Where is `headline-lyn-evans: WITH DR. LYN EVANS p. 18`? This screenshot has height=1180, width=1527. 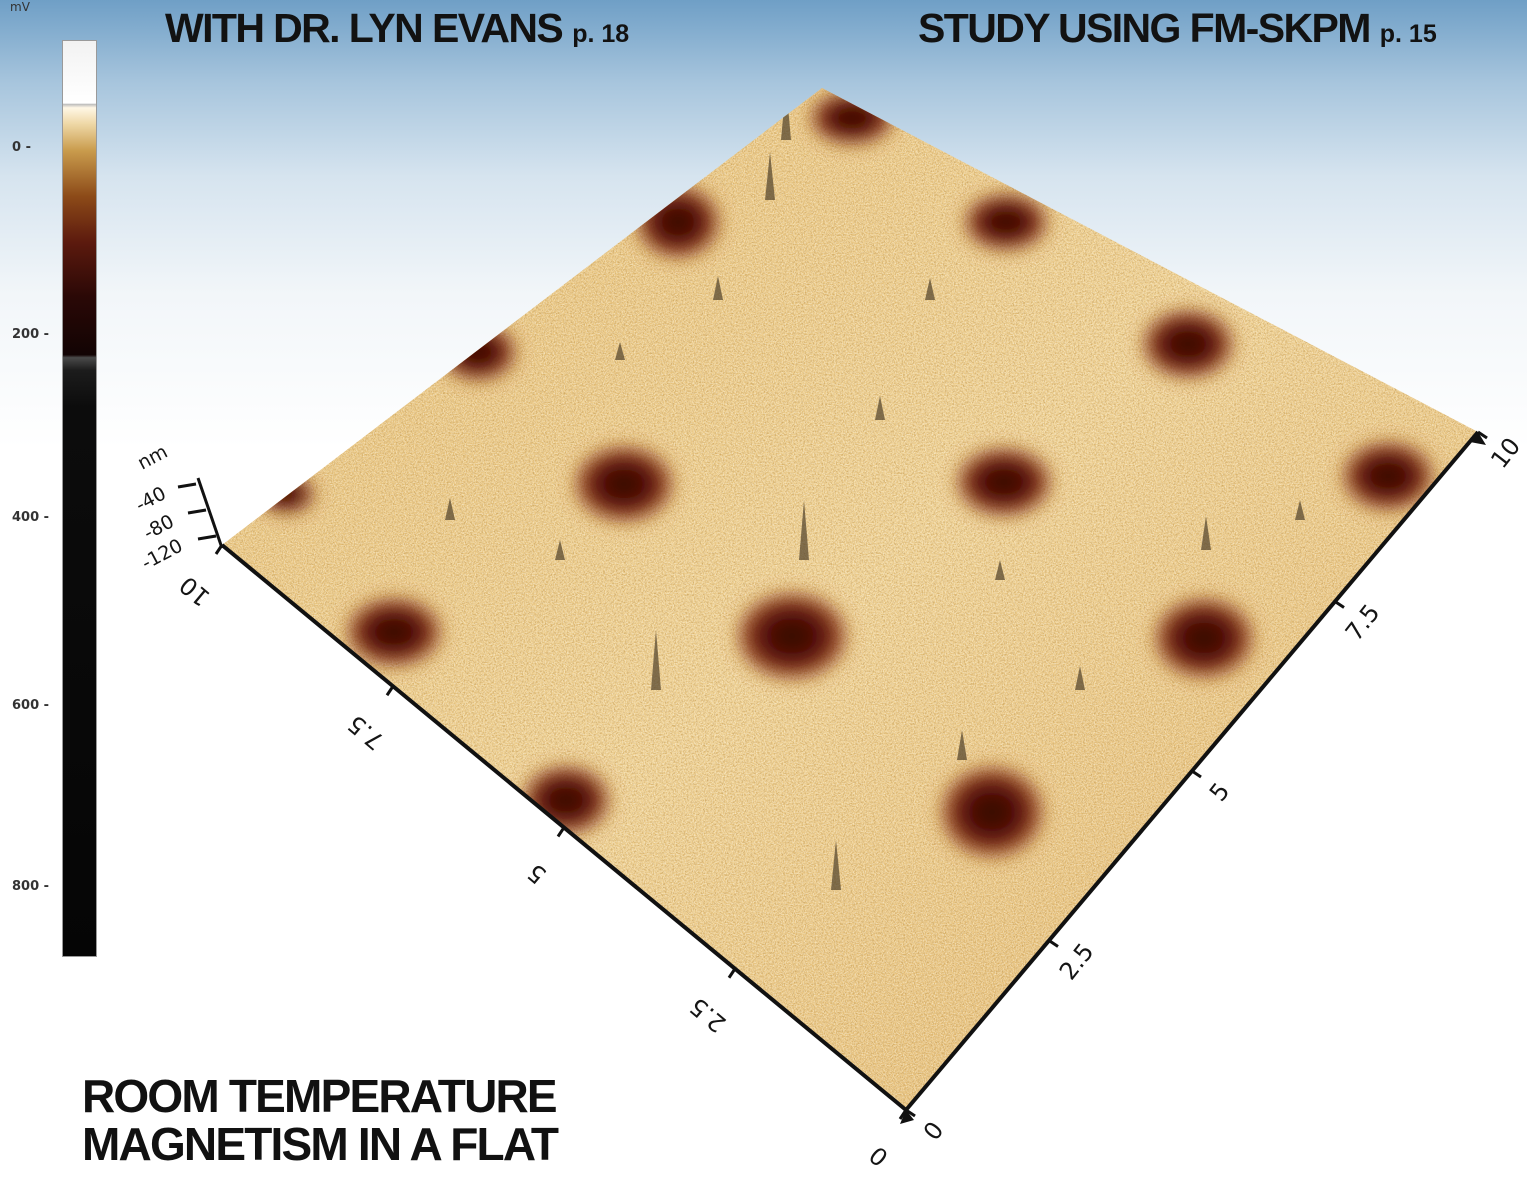 headline-lyn-evans: WITH DR. LYN EVANS p. 18 is located at coordinates (397, 31).